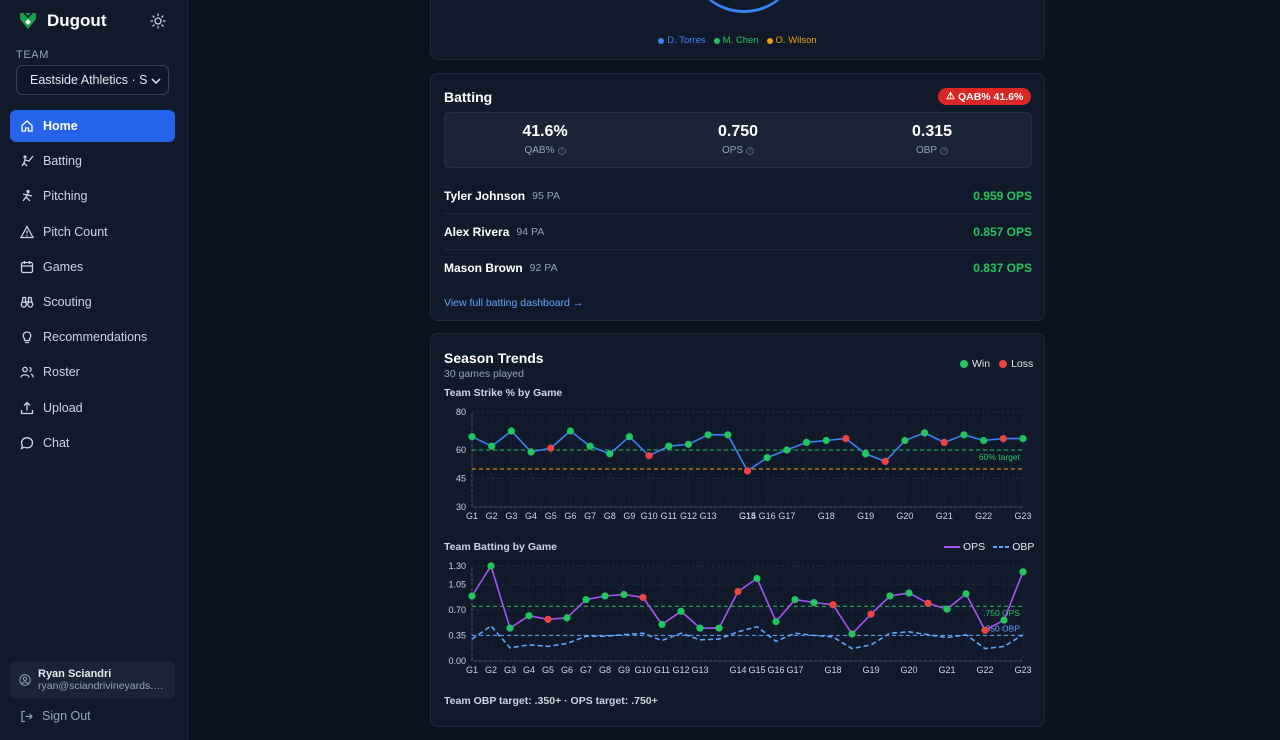 This screenshot has height=740, width=1280. What do you see at coordinates (92, 126) in the screenshot?
I see `sidebar-item-home: Home` at bounding box center [92, 126].